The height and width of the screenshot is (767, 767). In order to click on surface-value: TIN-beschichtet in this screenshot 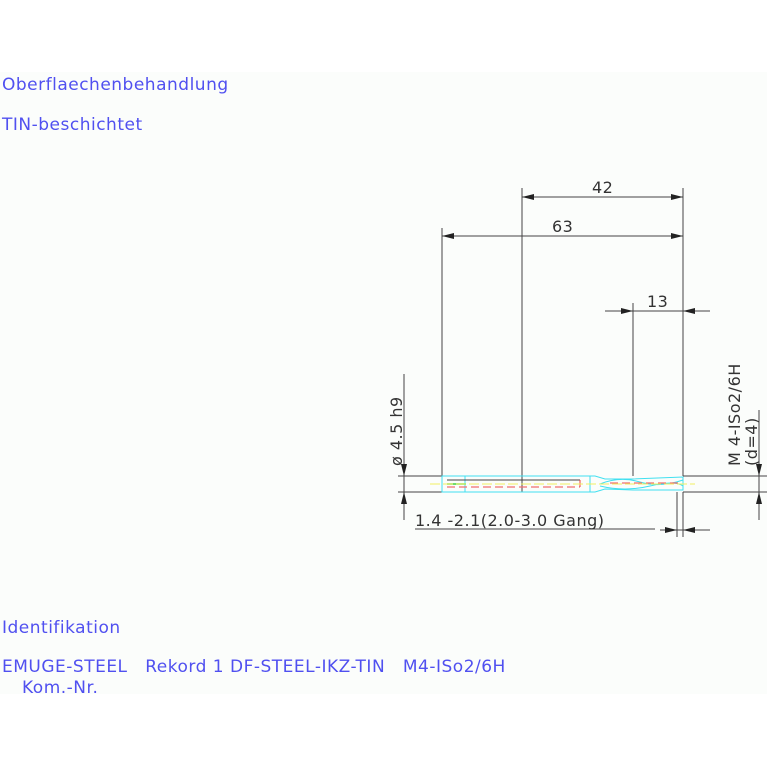, I will do `click(72, 125)`.